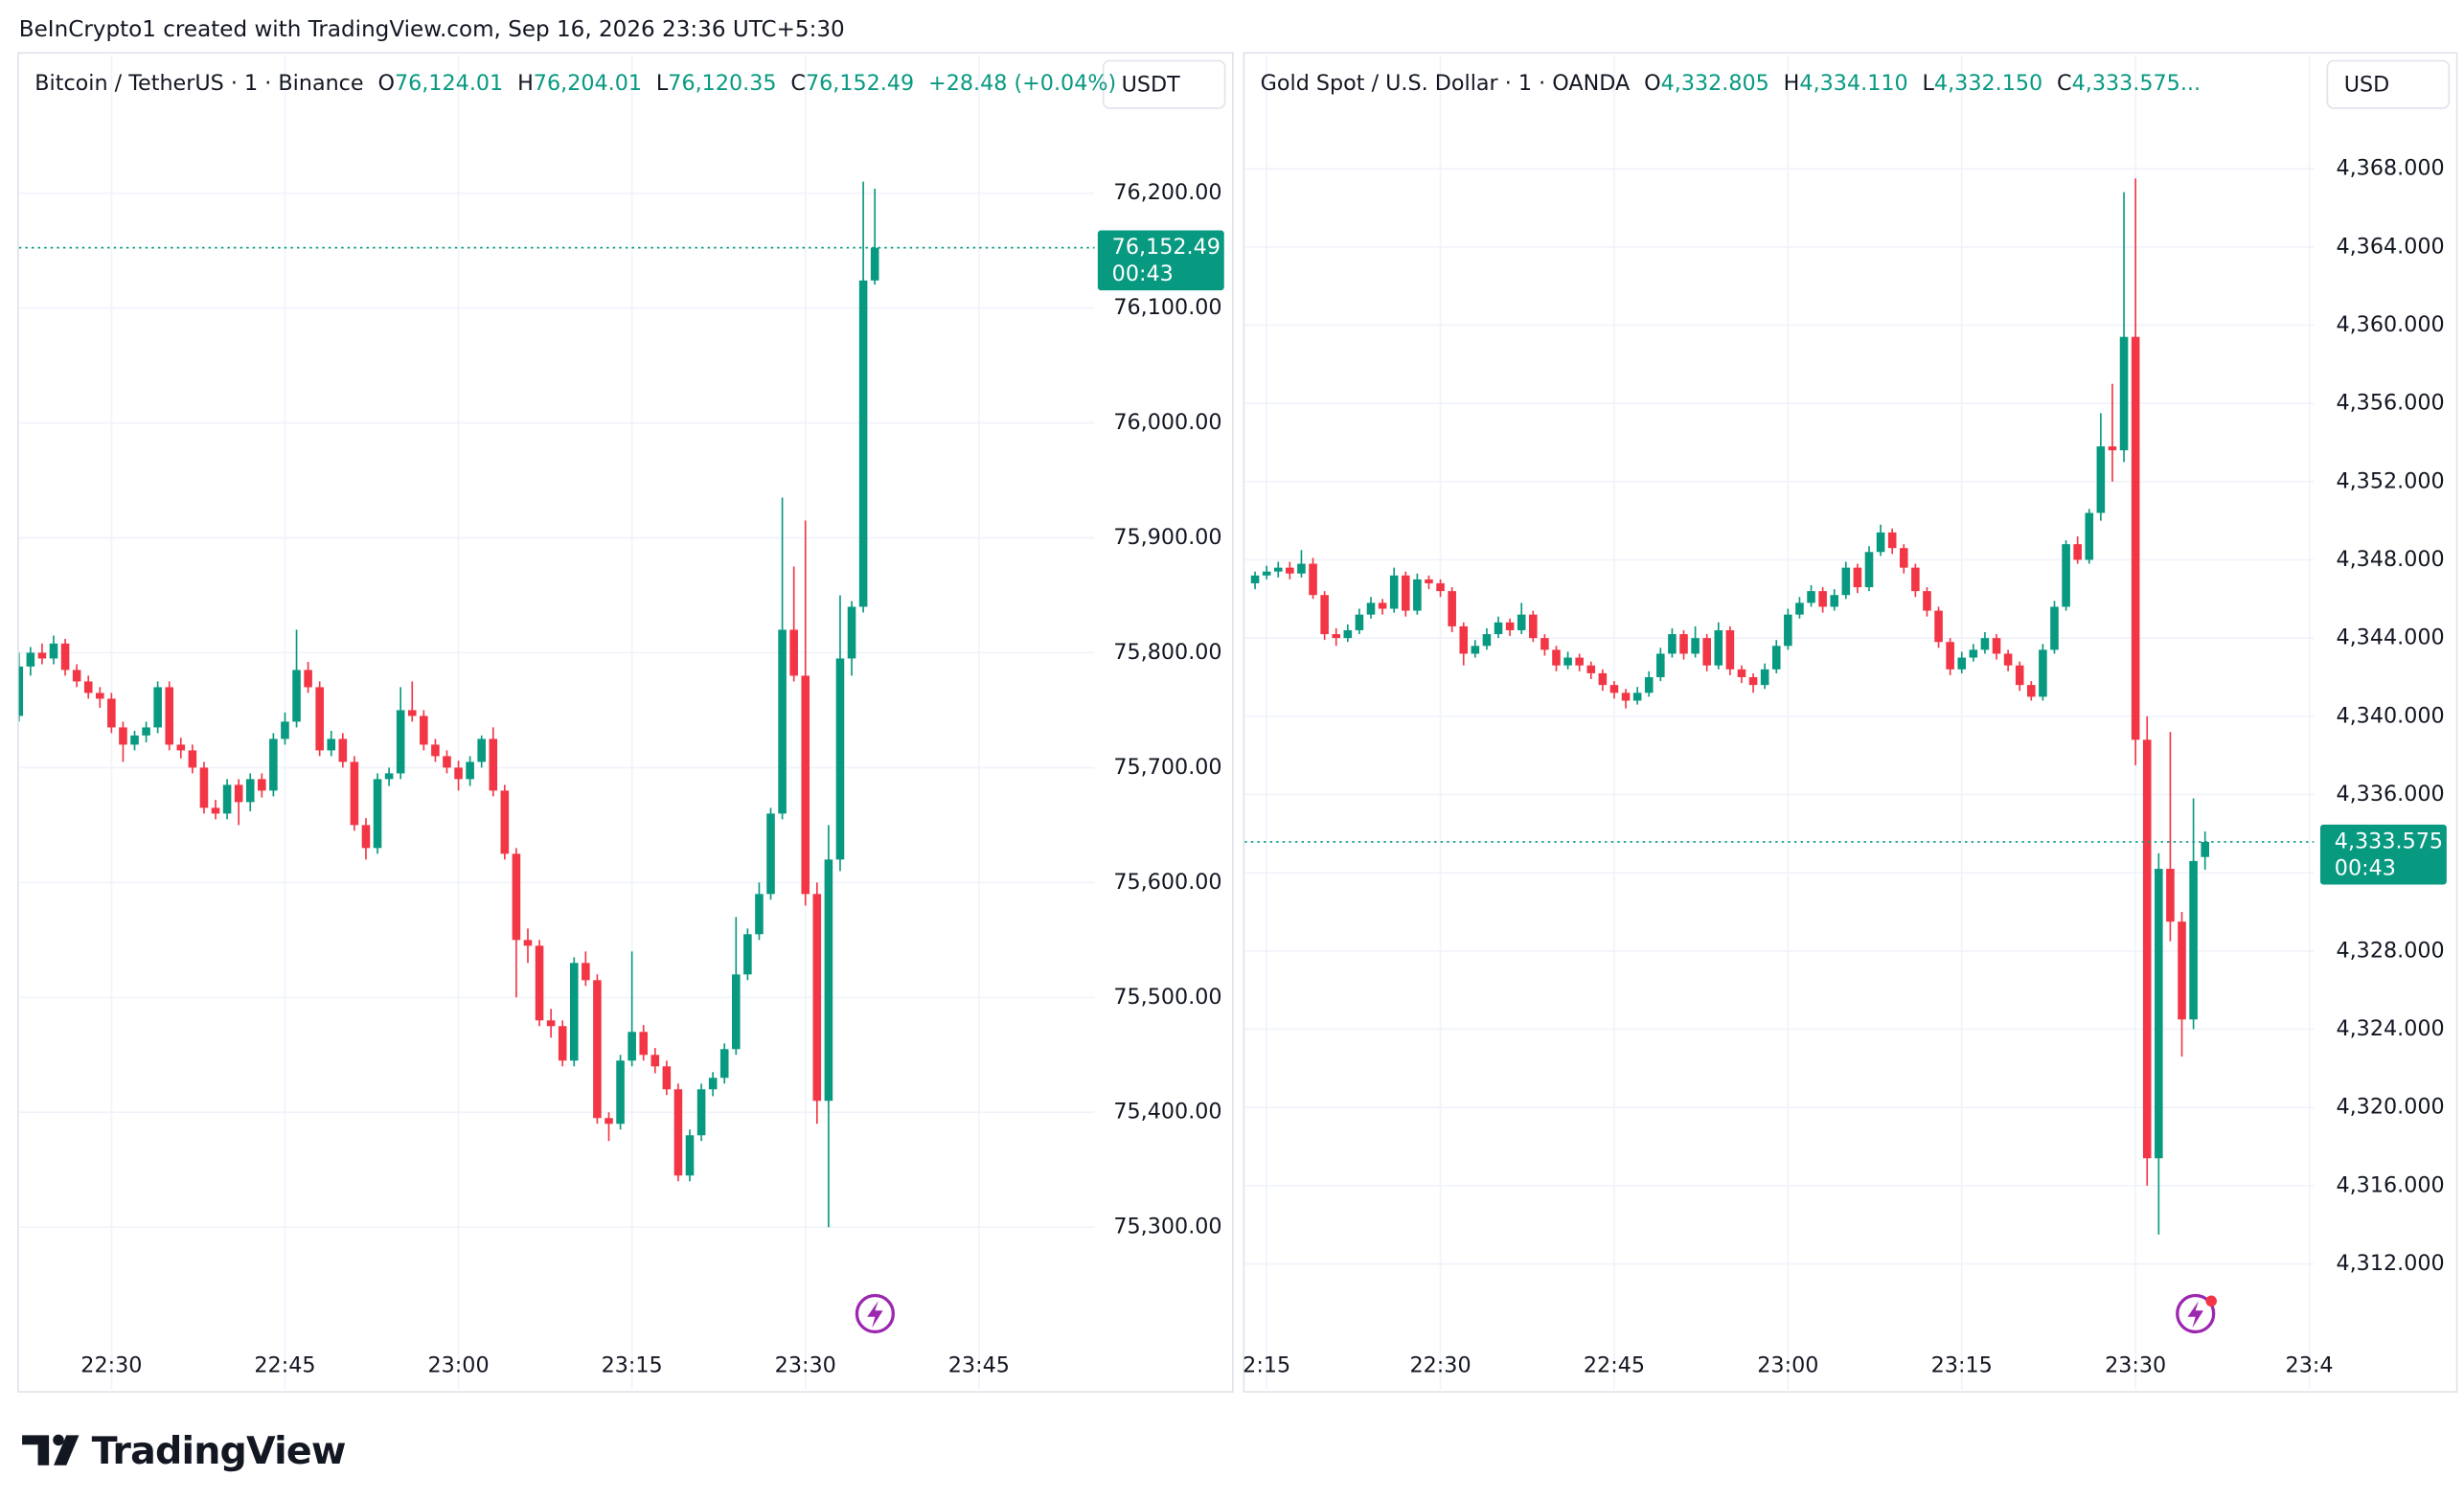 The width and height of the screenshot is (2464, 1500). I want to click on y-tick-label: 4,348.000, so click(2390, 559).